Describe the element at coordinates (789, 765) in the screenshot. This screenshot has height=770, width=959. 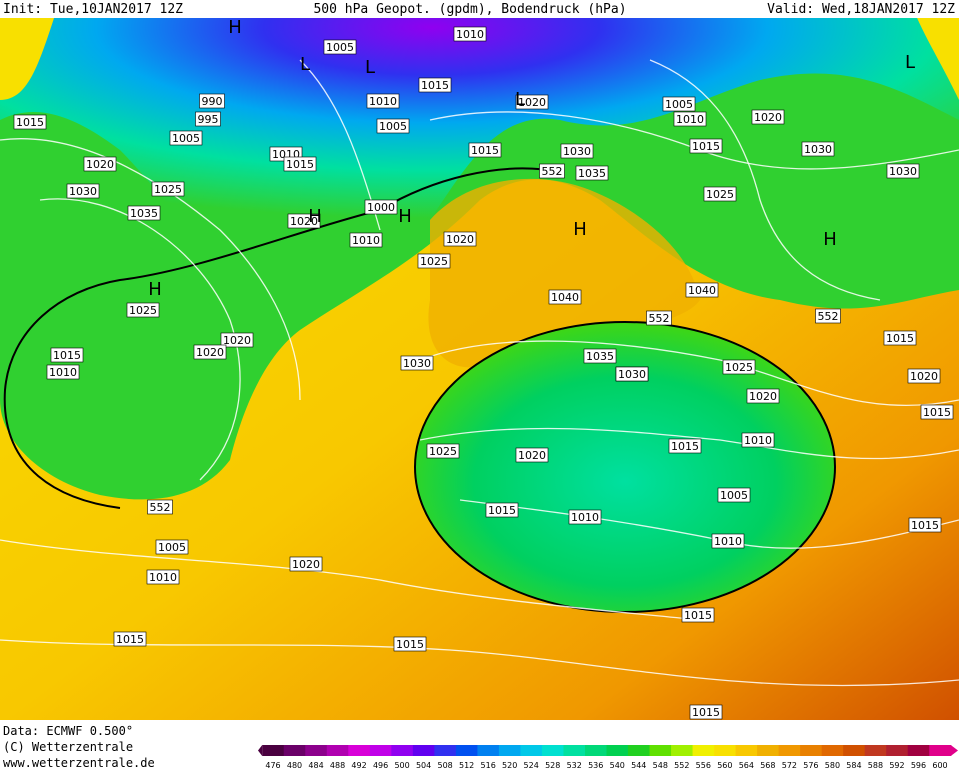
I see `colorbar-tick-label: 572` at that location.